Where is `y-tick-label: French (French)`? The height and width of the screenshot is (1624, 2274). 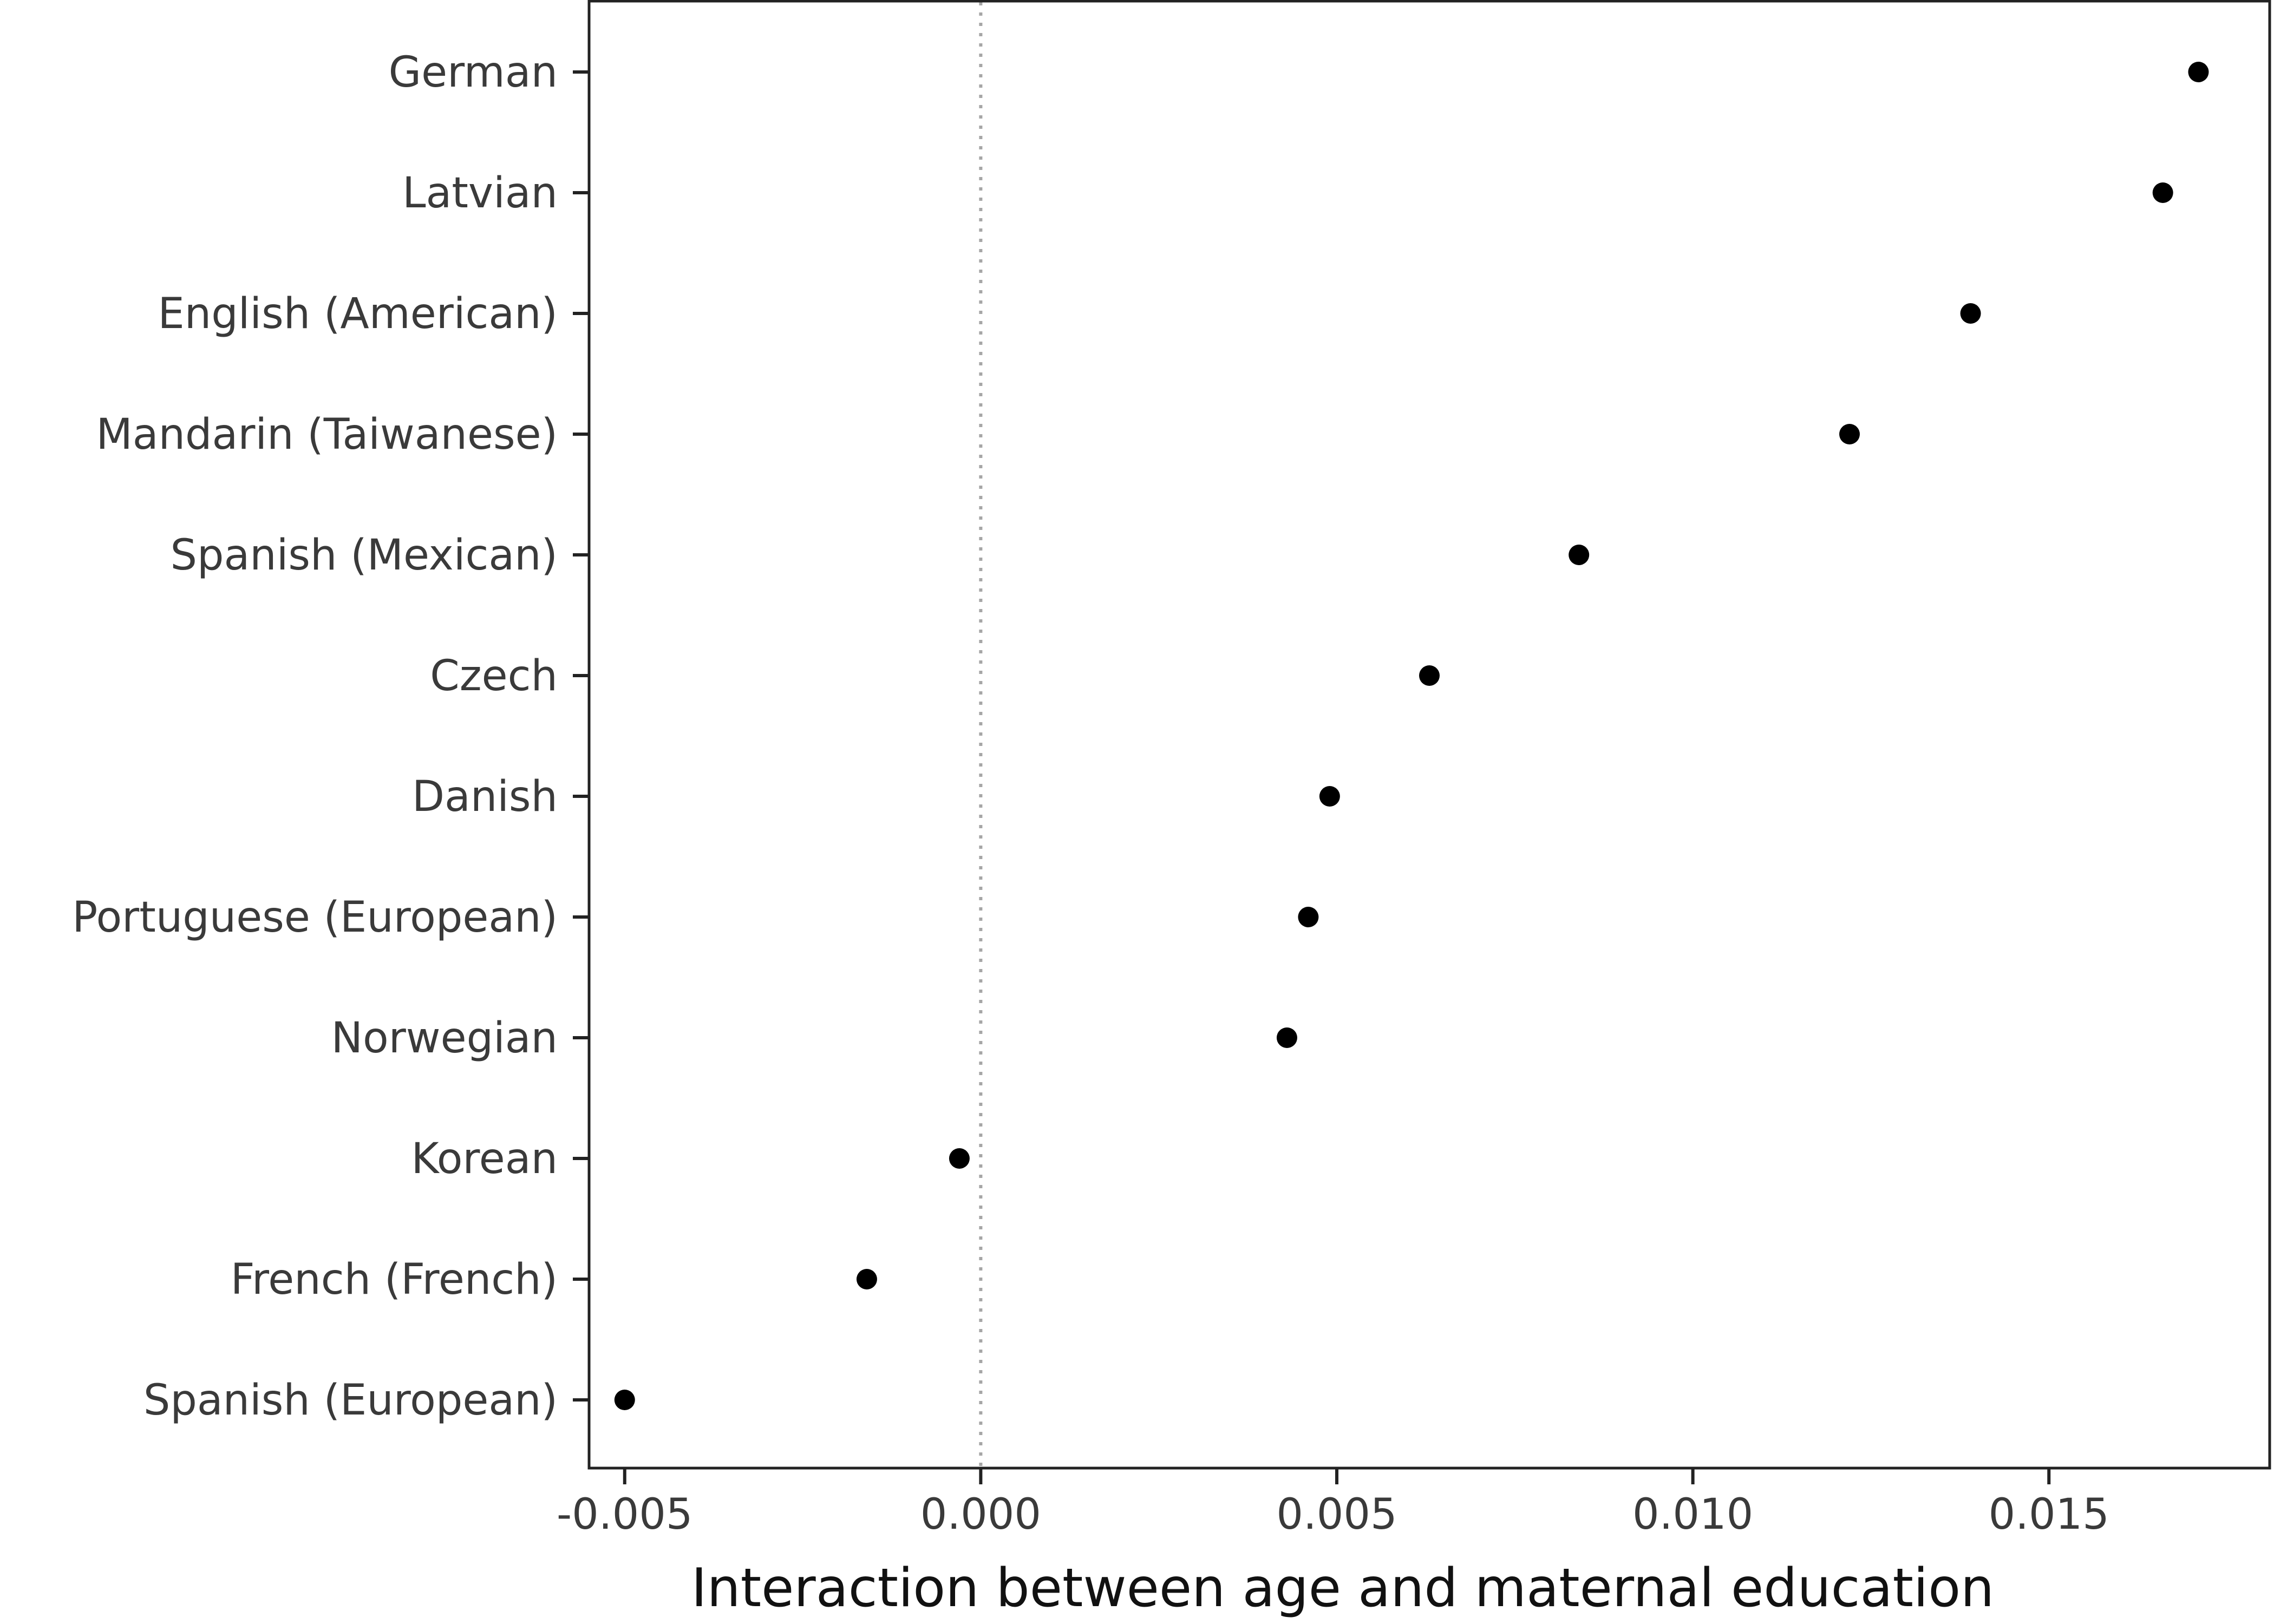 y-tick-label: French (French) is located at coordinates (395, 1279).